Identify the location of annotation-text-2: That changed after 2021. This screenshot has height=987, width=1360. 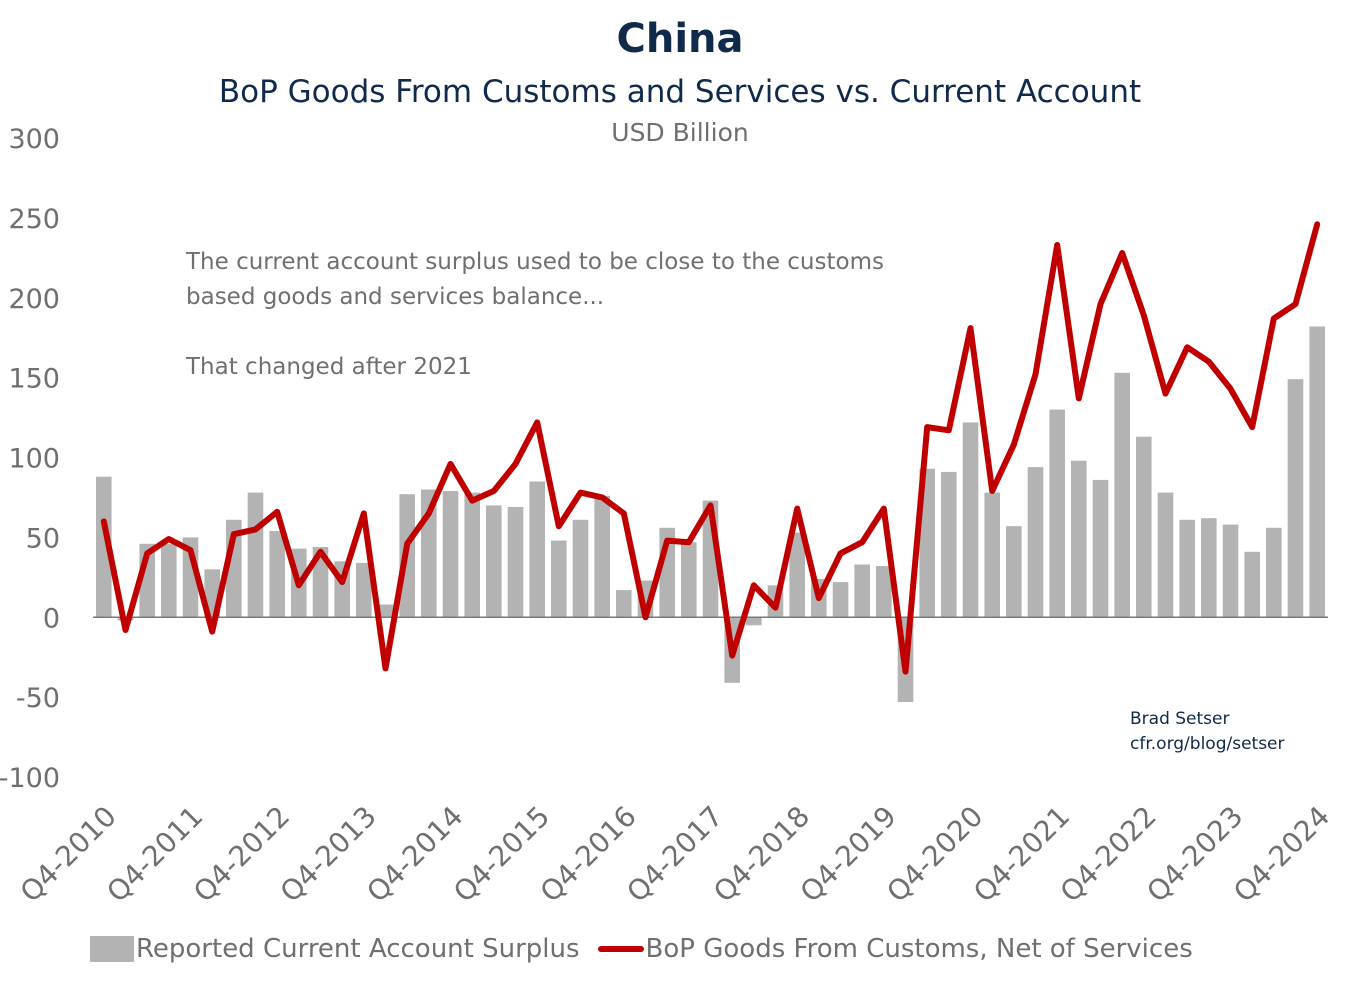
(329, 367).